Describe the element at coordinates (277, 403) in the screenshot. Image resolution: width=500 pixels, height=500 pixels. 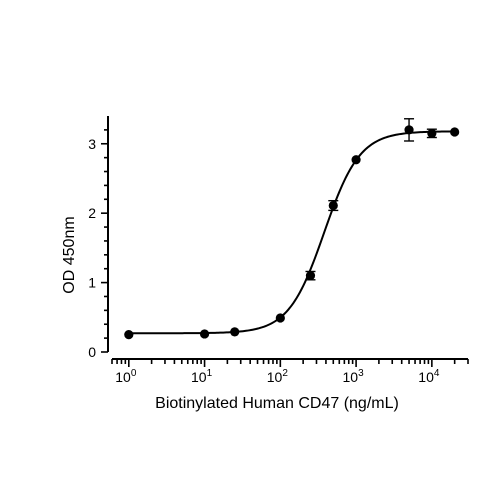
I see `x-axis-title: Biotinylated Human CD47 (ng/mL)` at that location.